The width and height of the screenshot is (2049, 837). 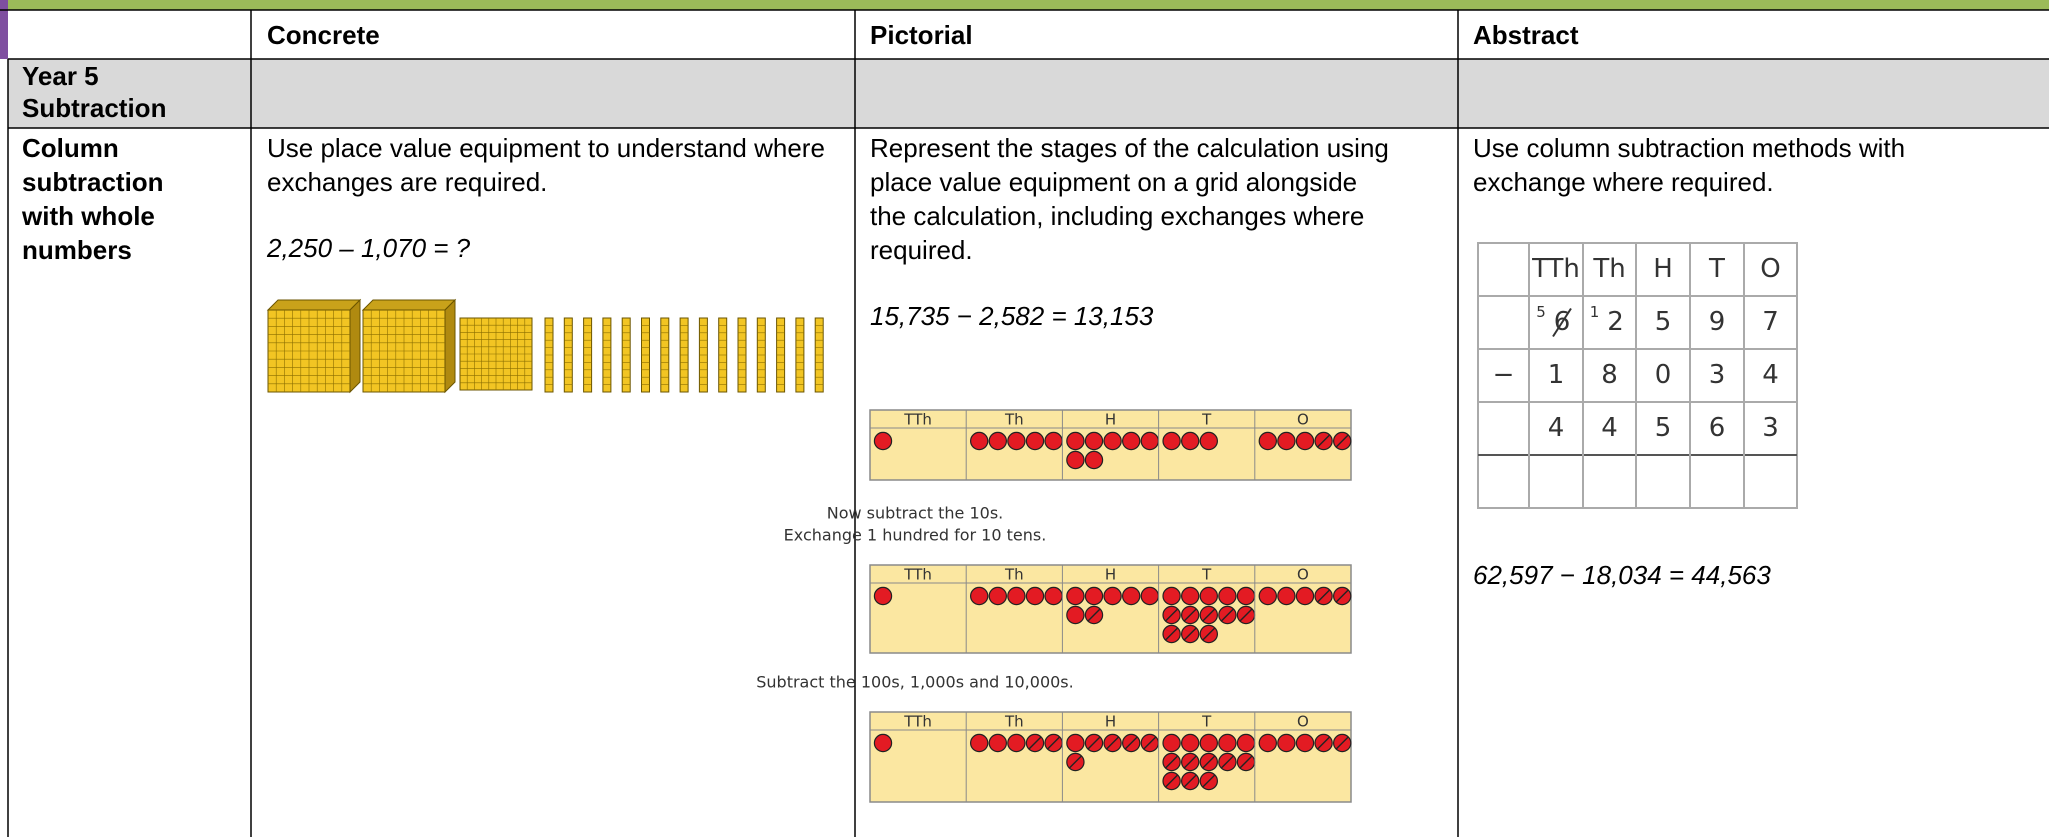 What do you see at coordinates (1637, 375) in the screenshot?
I see `grid-frame` at bounding box center [1637, 375].